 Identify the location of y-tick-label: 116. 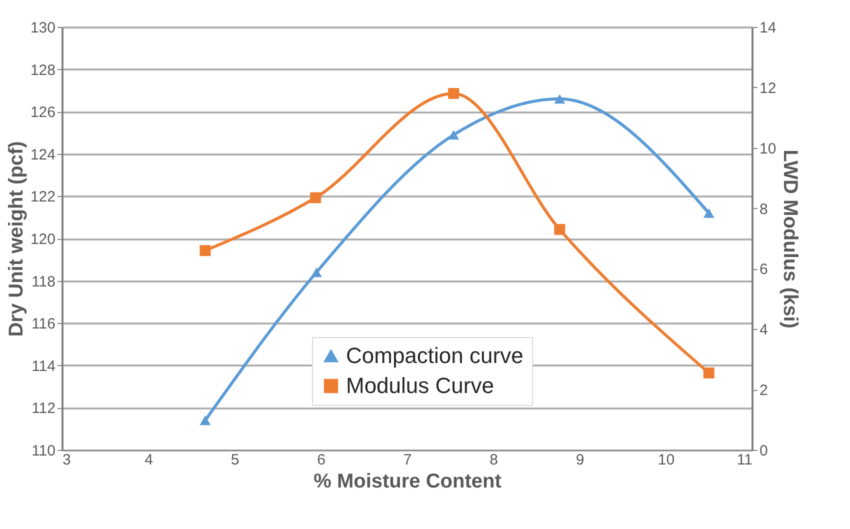
(44, 324).